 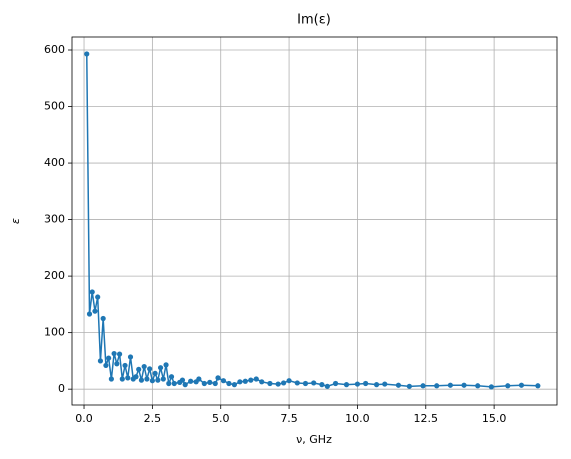 What do you see at coordinates (15, 221) in the screenshot?
I see `y-axis-label: ε` at bounding box center [15, 221].